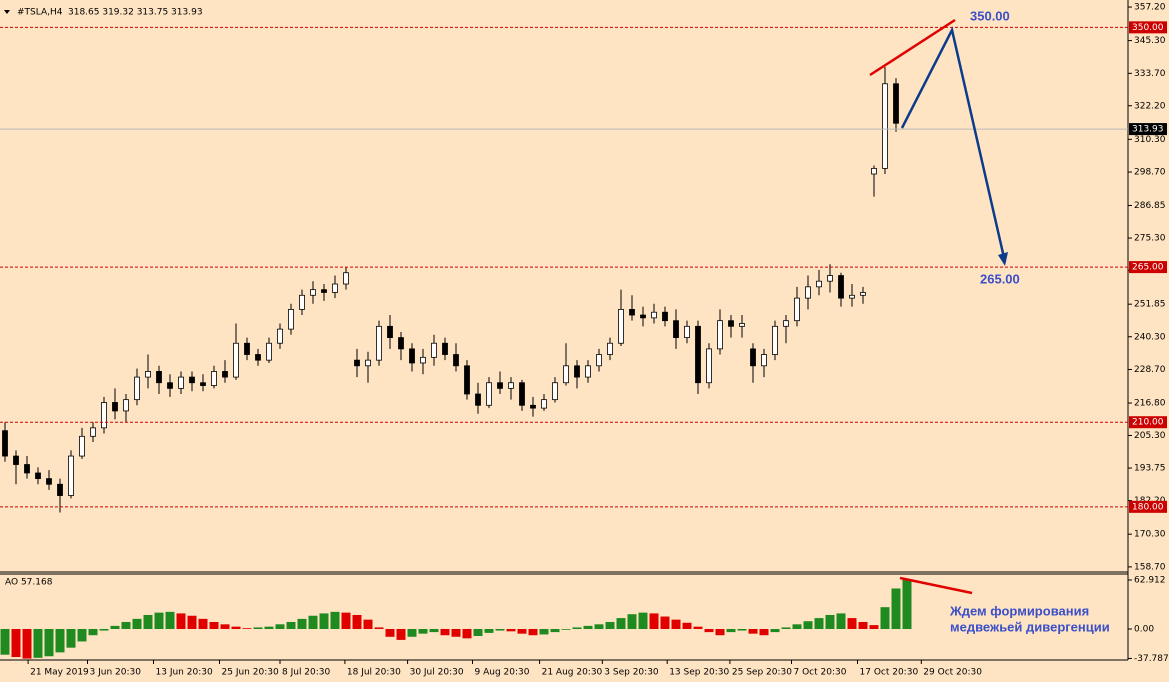  I want to click on chart-title: #TSLA,H4, so click(40, 13).